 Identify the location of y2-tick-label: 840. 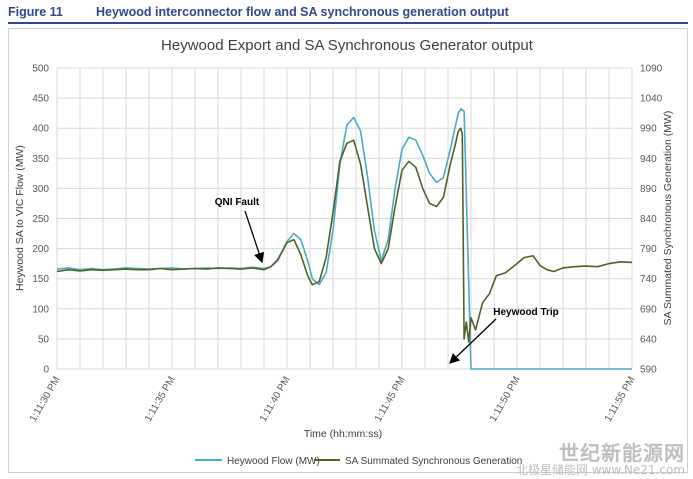
(648, 219).